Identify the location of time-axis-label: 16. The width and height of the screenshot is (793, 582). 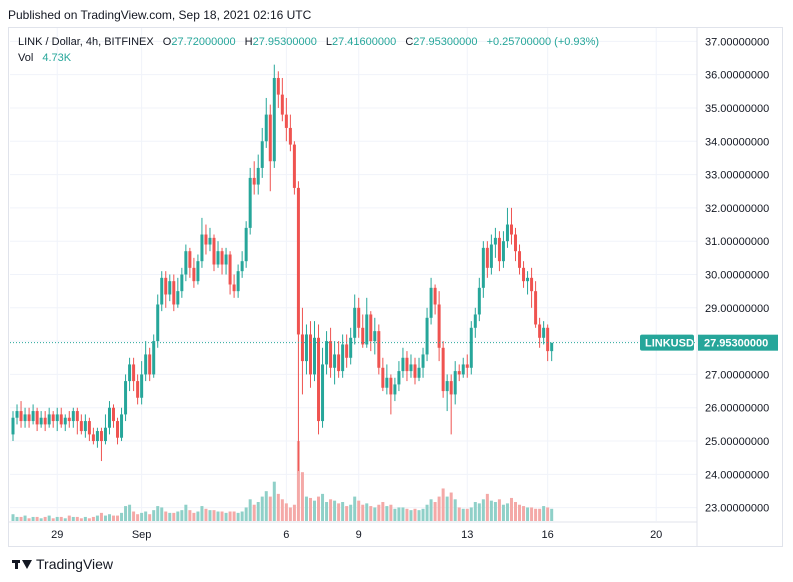
(548, 535).